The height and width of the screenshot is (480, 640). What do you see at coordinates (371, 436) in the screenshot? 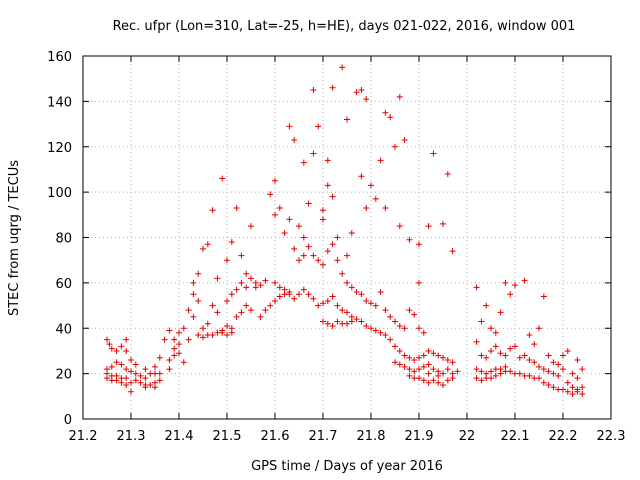
I see `x-tick-label: 21.8` at bounding box center [371, 436].